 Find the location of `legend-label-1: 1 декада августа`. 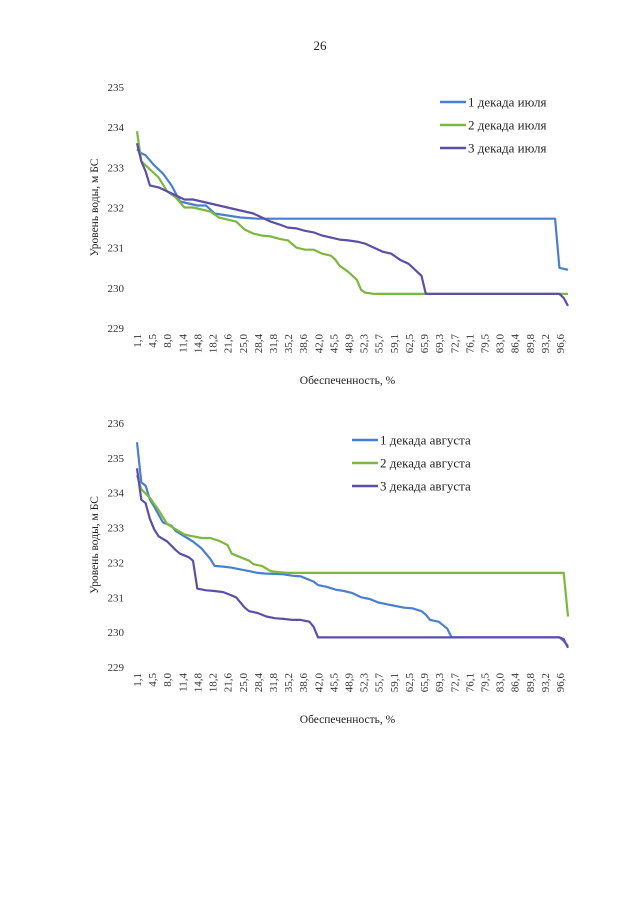

legend-label-1: 1 декада августа is located at coordinates (425, 440).